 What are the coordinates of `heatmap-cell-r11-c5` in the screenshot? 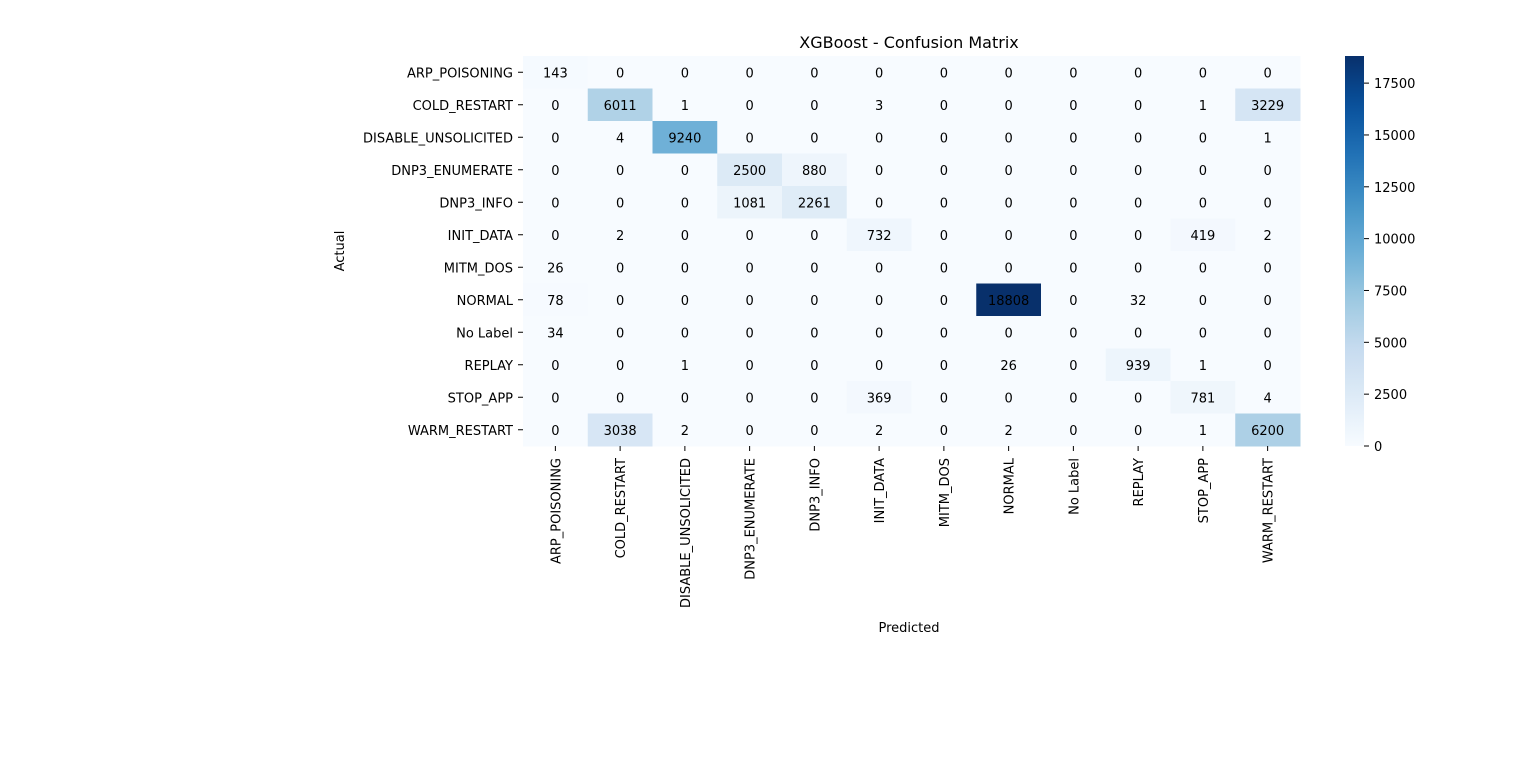 It's located at (879, 430).